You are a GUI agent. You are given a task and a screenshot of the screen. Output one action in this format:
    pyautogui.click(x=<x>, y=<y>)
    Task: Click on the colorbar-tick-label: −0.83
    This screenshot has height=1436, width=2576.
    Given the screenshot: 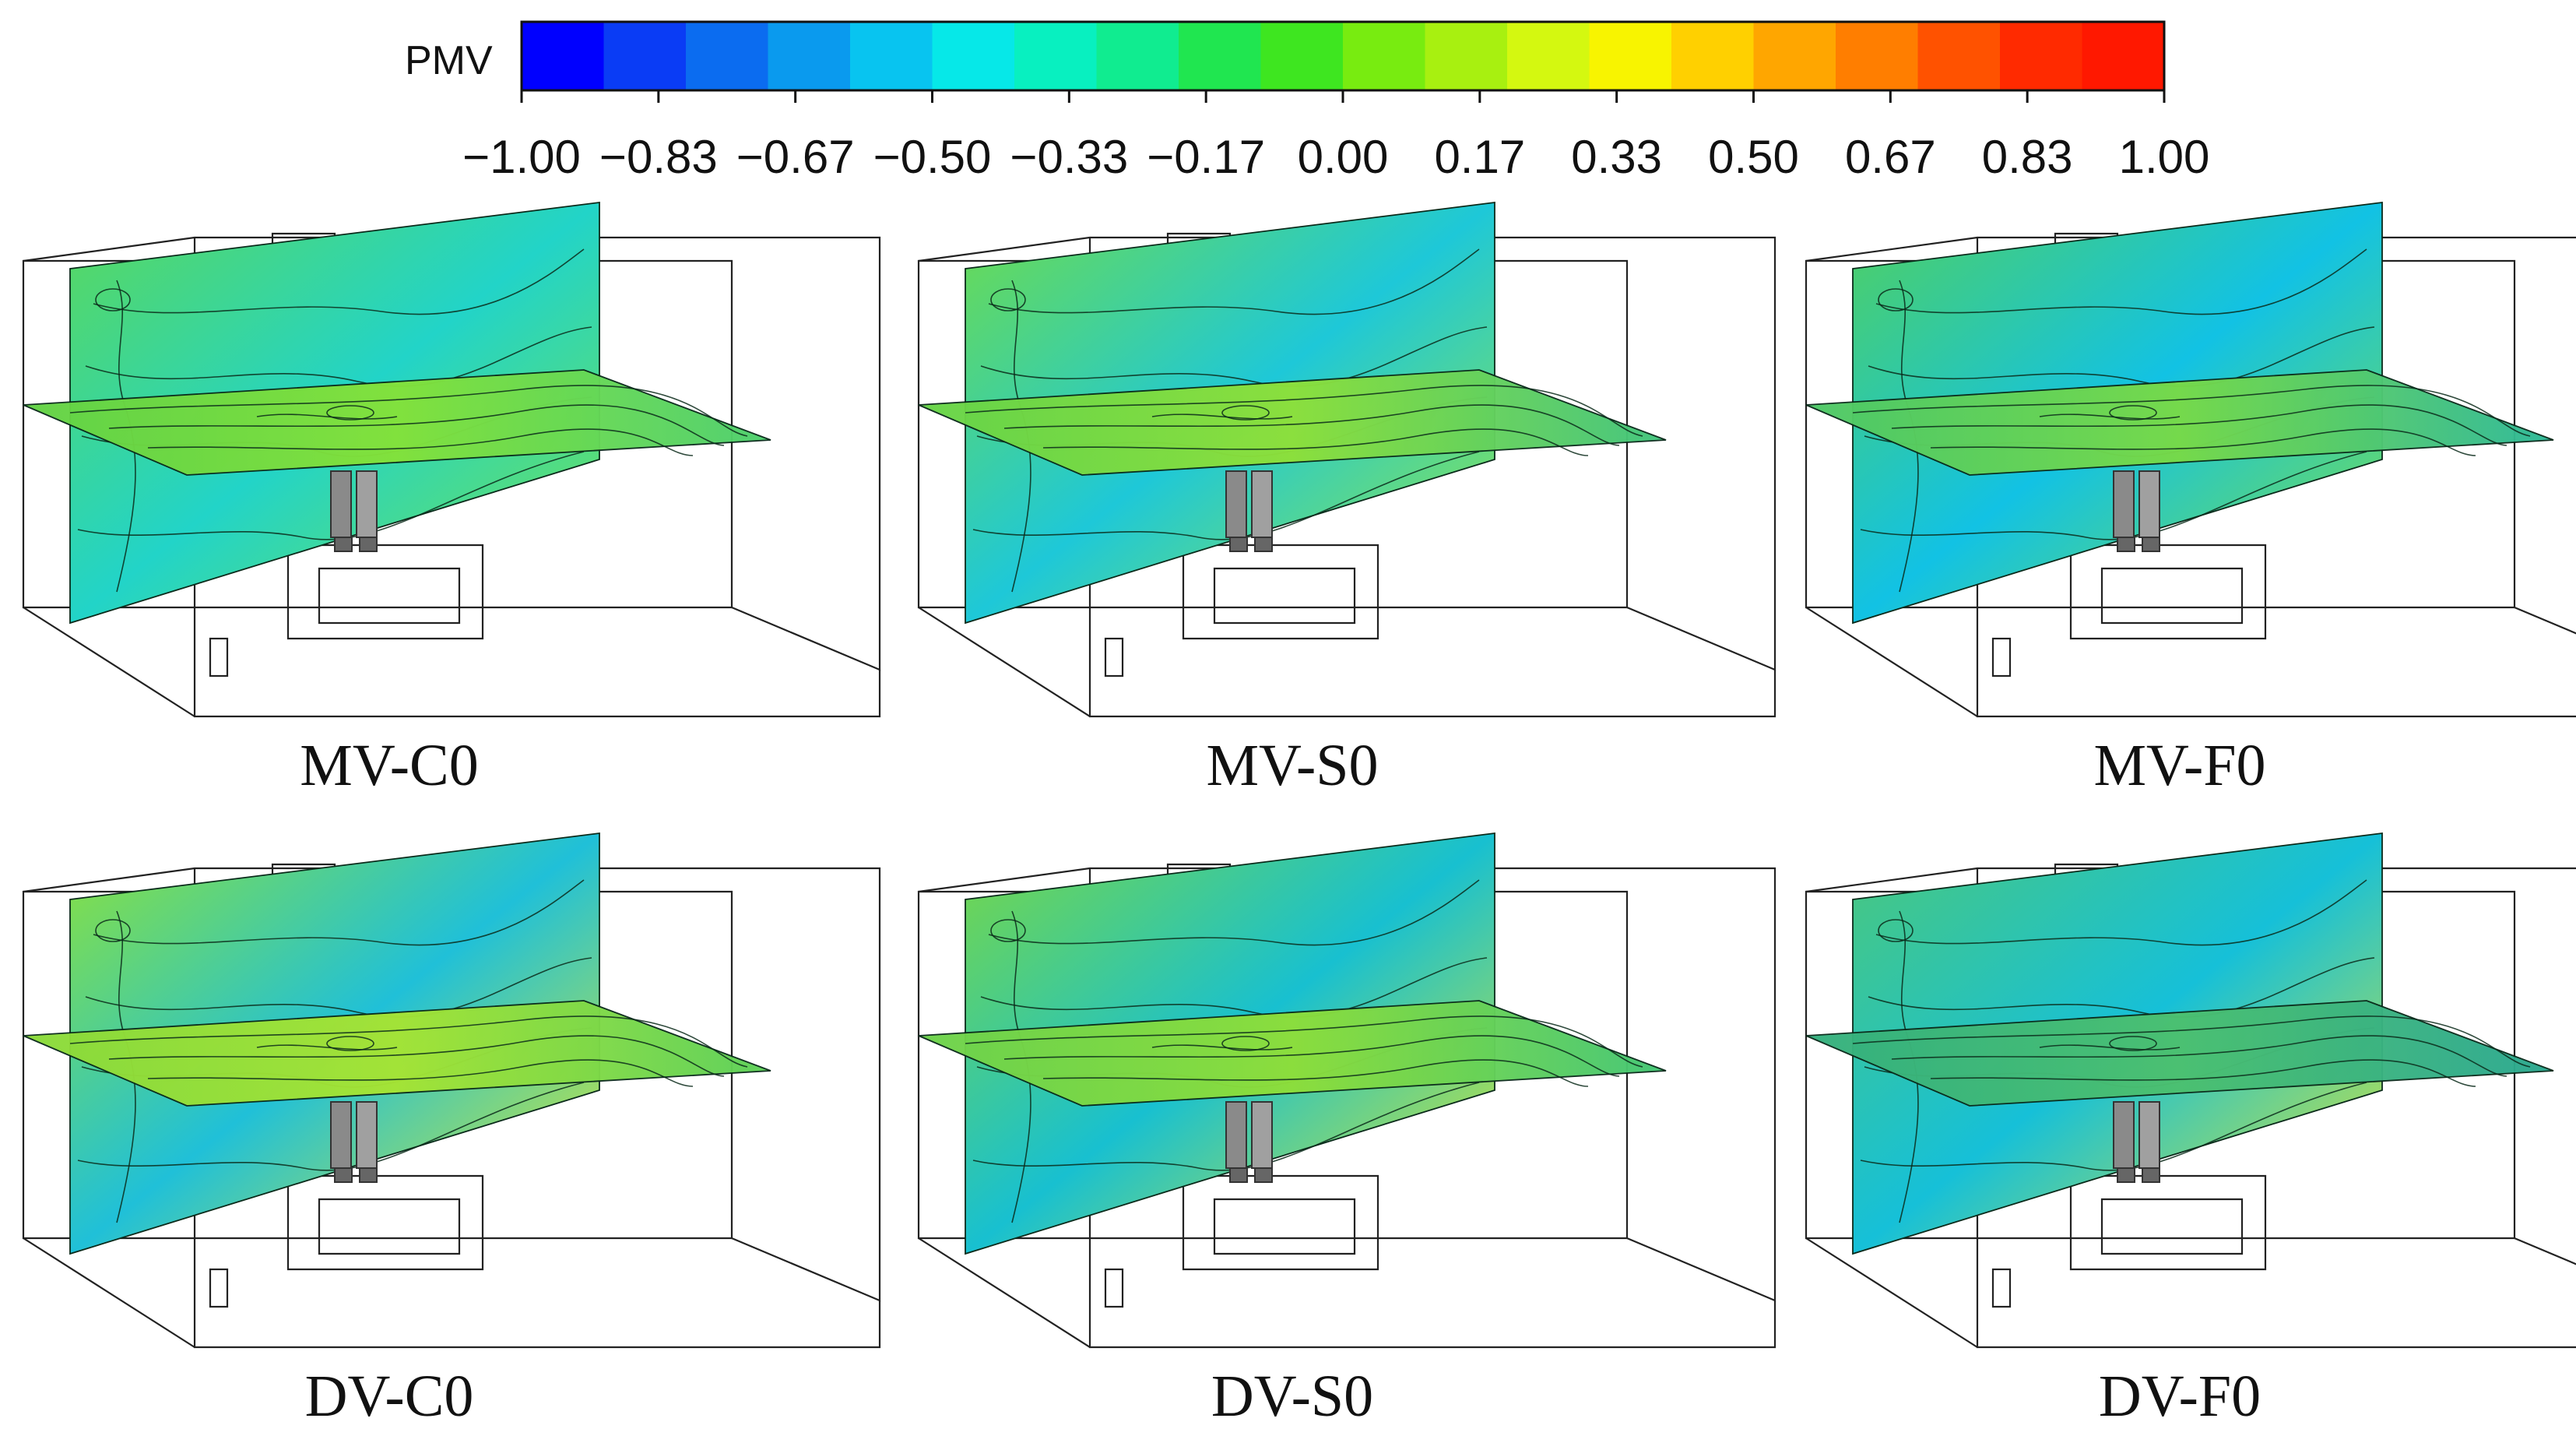 What is the action you would take?
    pyautogui.click(x=658, y=157)
    